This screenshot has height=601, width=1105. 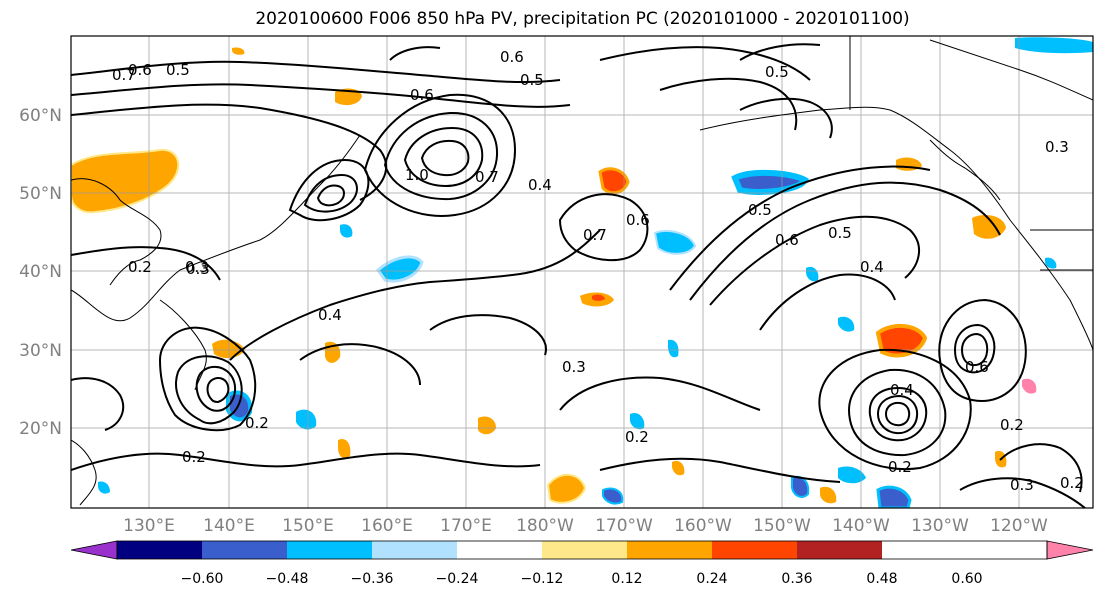 What do you see at coordinates (703, 526) in the screenshot?
I see `lon-label: 160°W` at bounding box center [703, 526].